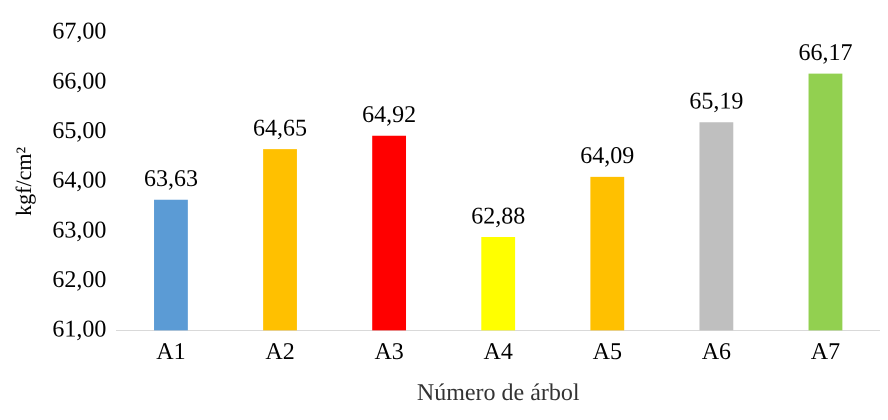  Describe the element at coordinates (23, 181) in the screenshot. I see `y-axis-title: kgf/cm²` at that location.